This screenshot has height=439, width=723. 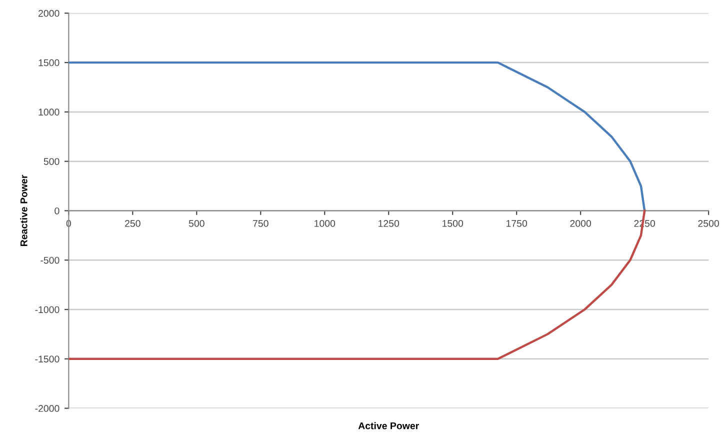 What do you see at coordinates (57, 210) in the screenshot?
I see `y-tick-label: 0` at bounding box center [57, 210].